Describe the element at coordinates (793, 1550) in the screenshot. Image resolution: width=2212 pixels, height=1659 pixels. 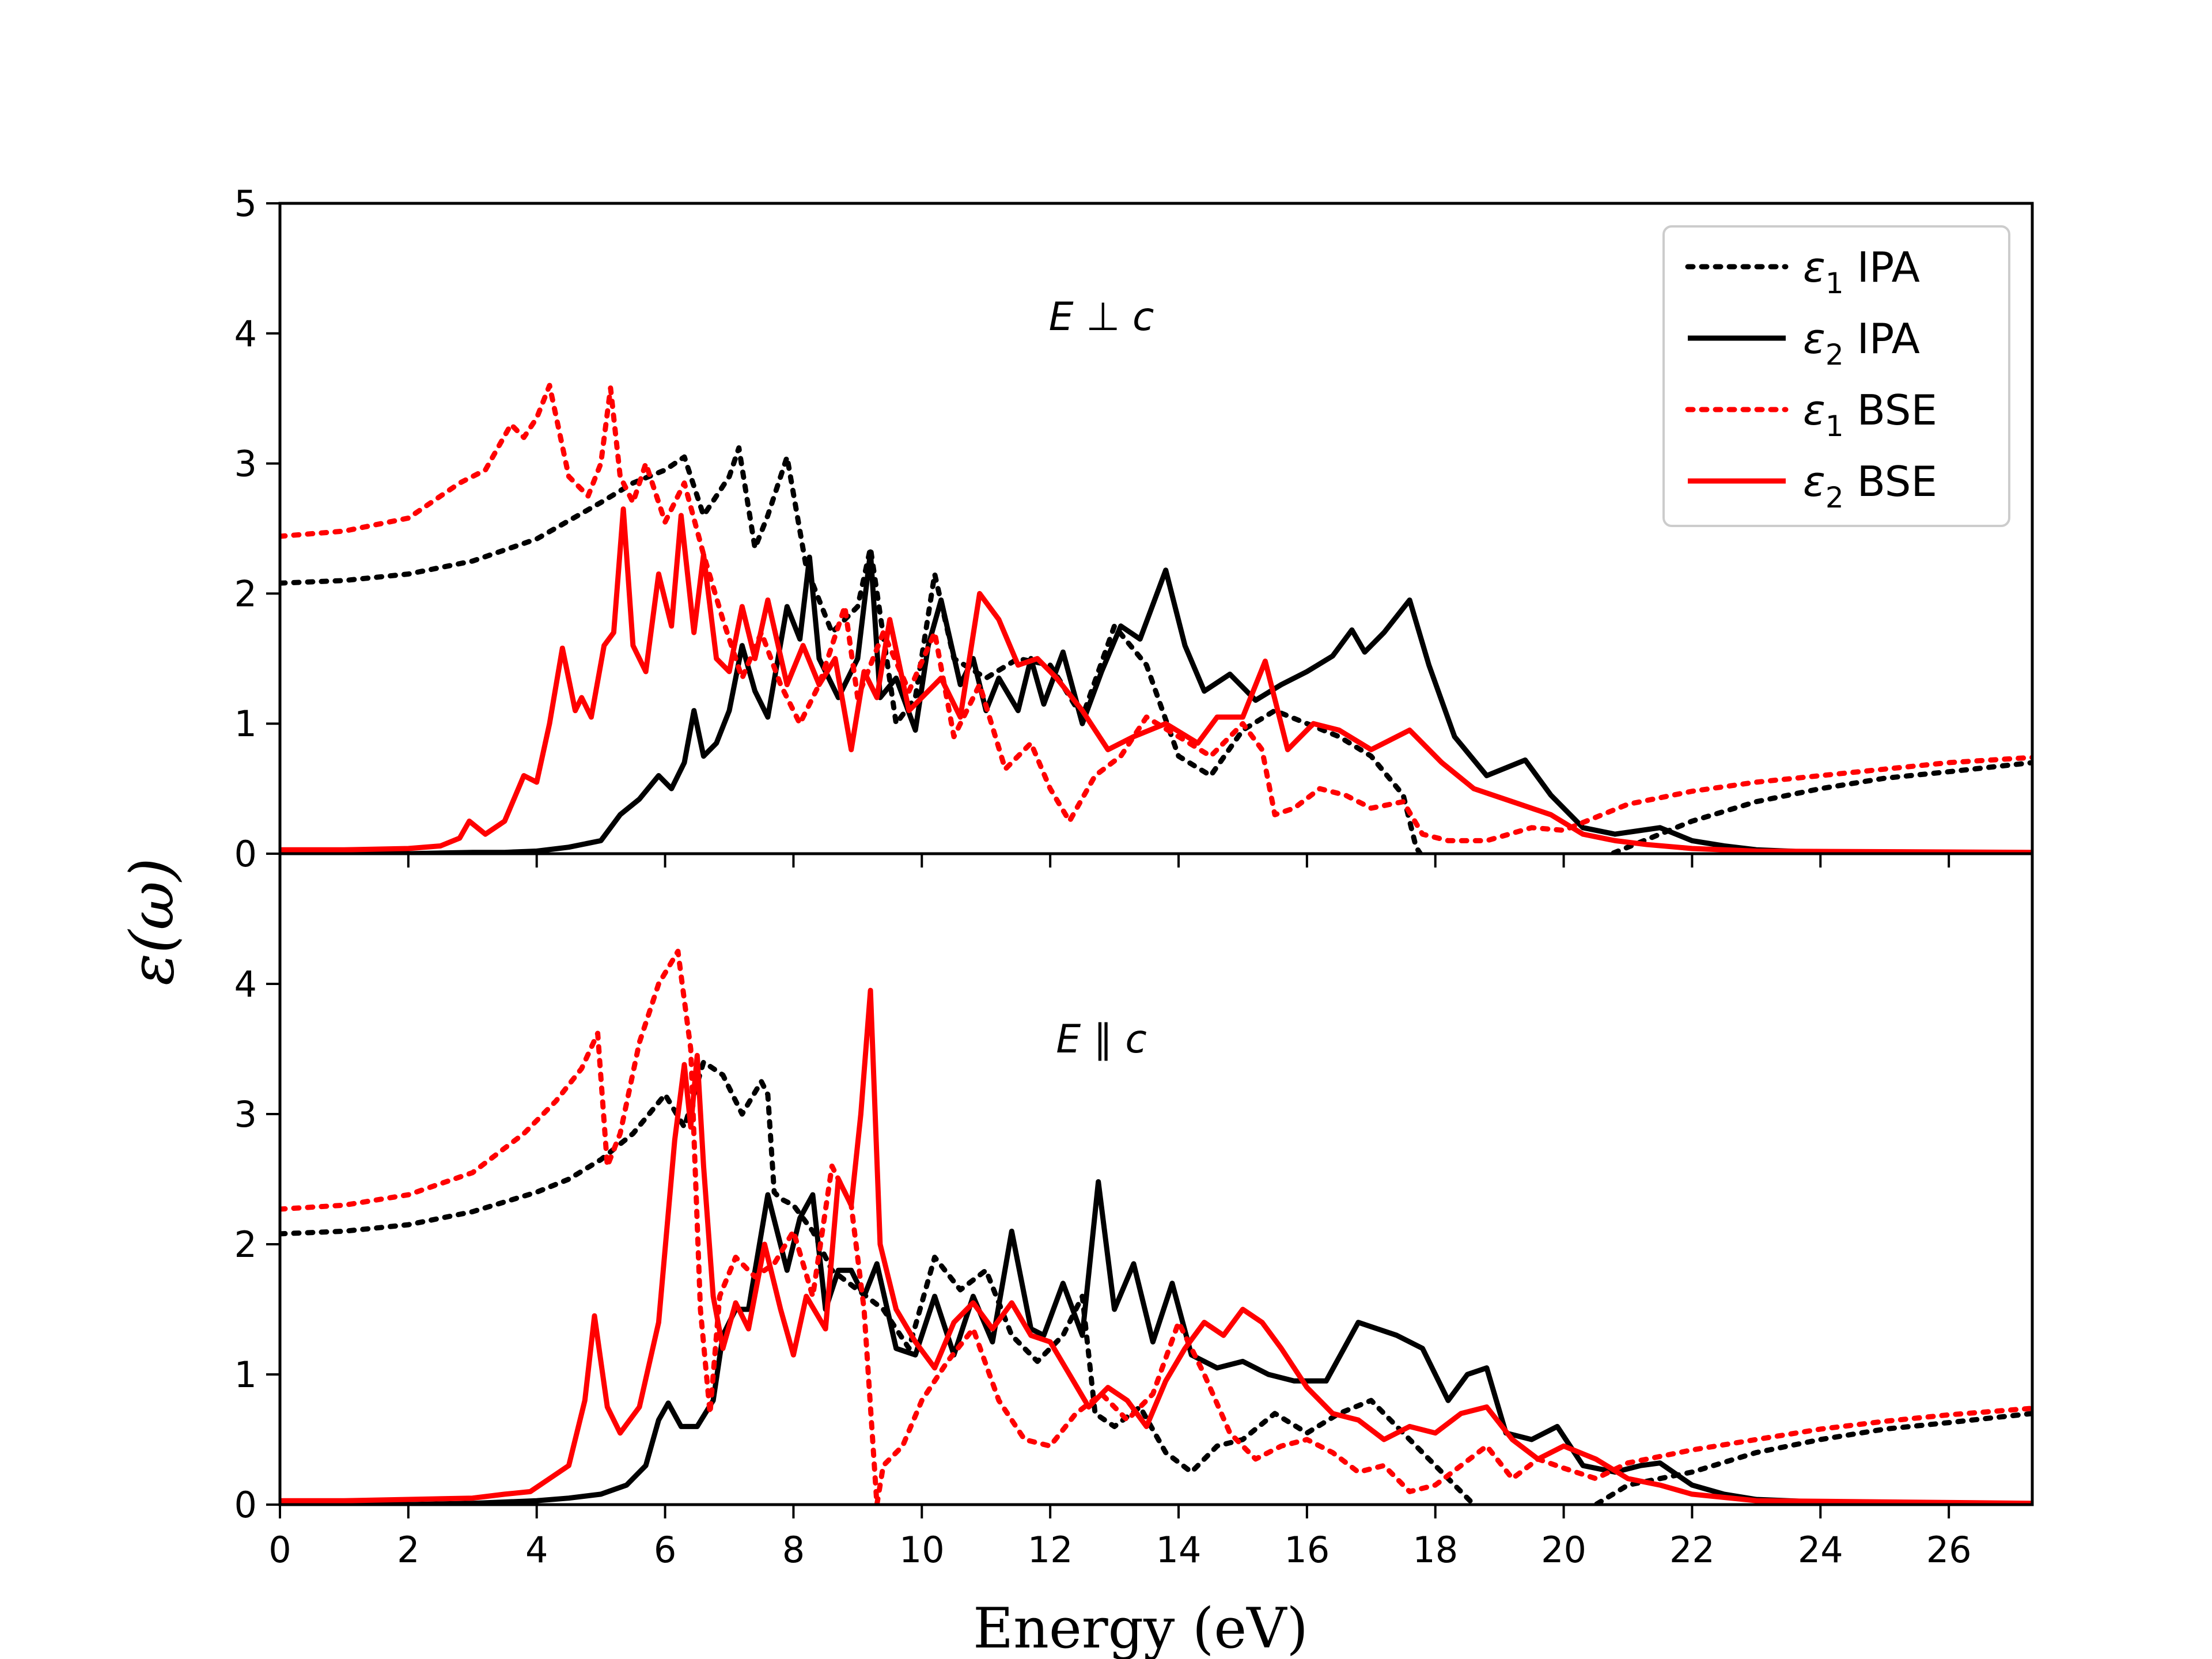
I see `xtick-label: 8` at that location.